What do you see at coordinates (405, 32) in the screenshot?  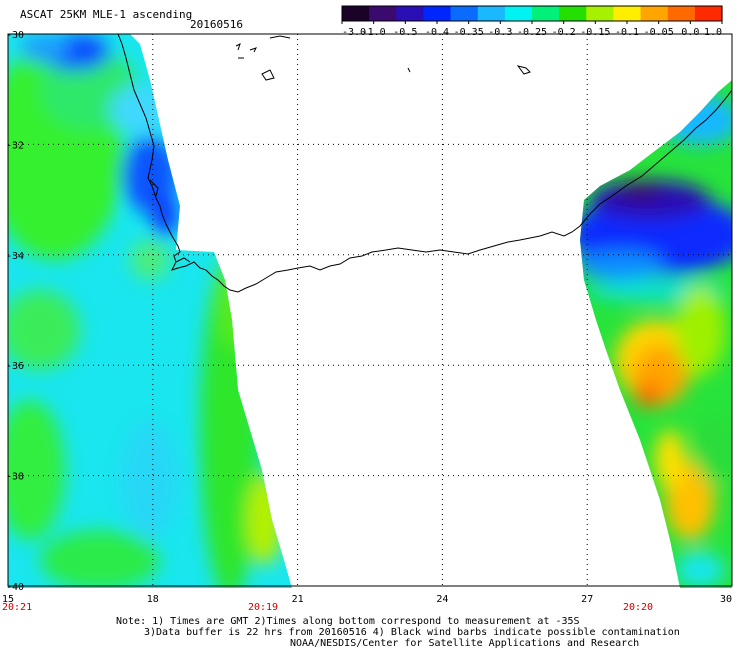 I see `colorbar-tick-label: -0.5` at bounding box center [405, 32].